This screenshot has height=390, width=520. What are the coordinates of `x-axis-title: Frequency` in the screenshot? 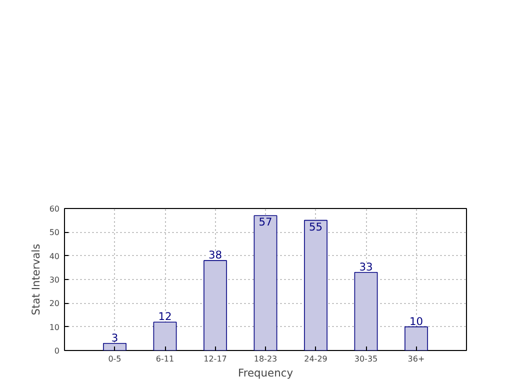 It's located at (266, 373).